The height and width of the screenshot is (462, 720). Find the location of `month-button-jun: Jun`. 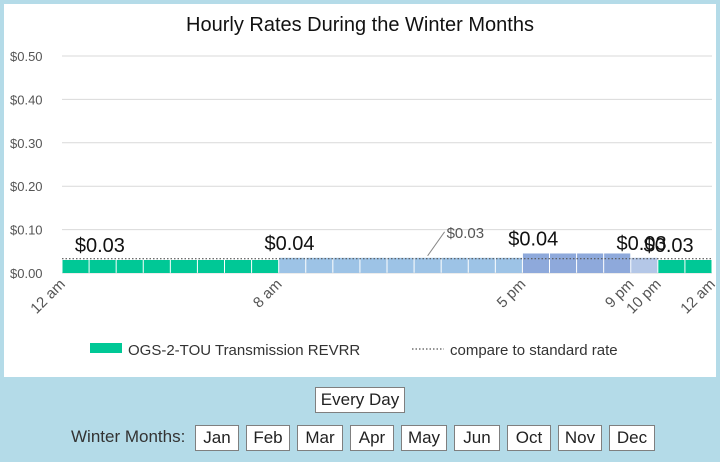

month-button-jun: Jun is located at coordinates (477, 438).